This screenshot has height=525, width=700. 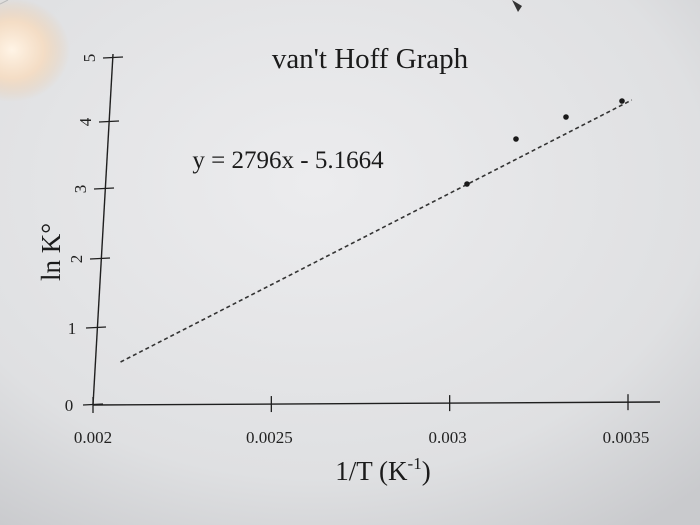 What do you see at coordinates (80, 189) in the screenshot?
I see `y-tick-label: 3` at bounding box center [80, 189].